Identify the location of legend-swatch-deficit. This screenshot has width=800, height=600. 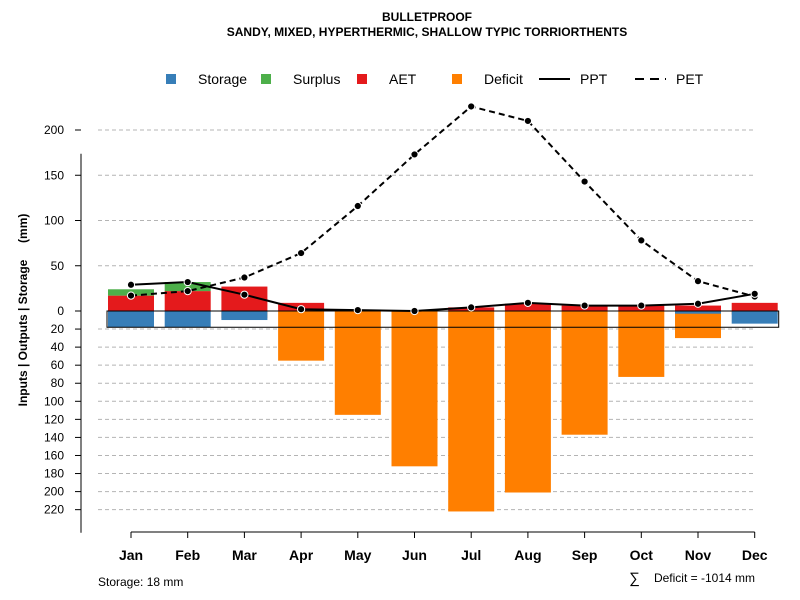
(457, 79).